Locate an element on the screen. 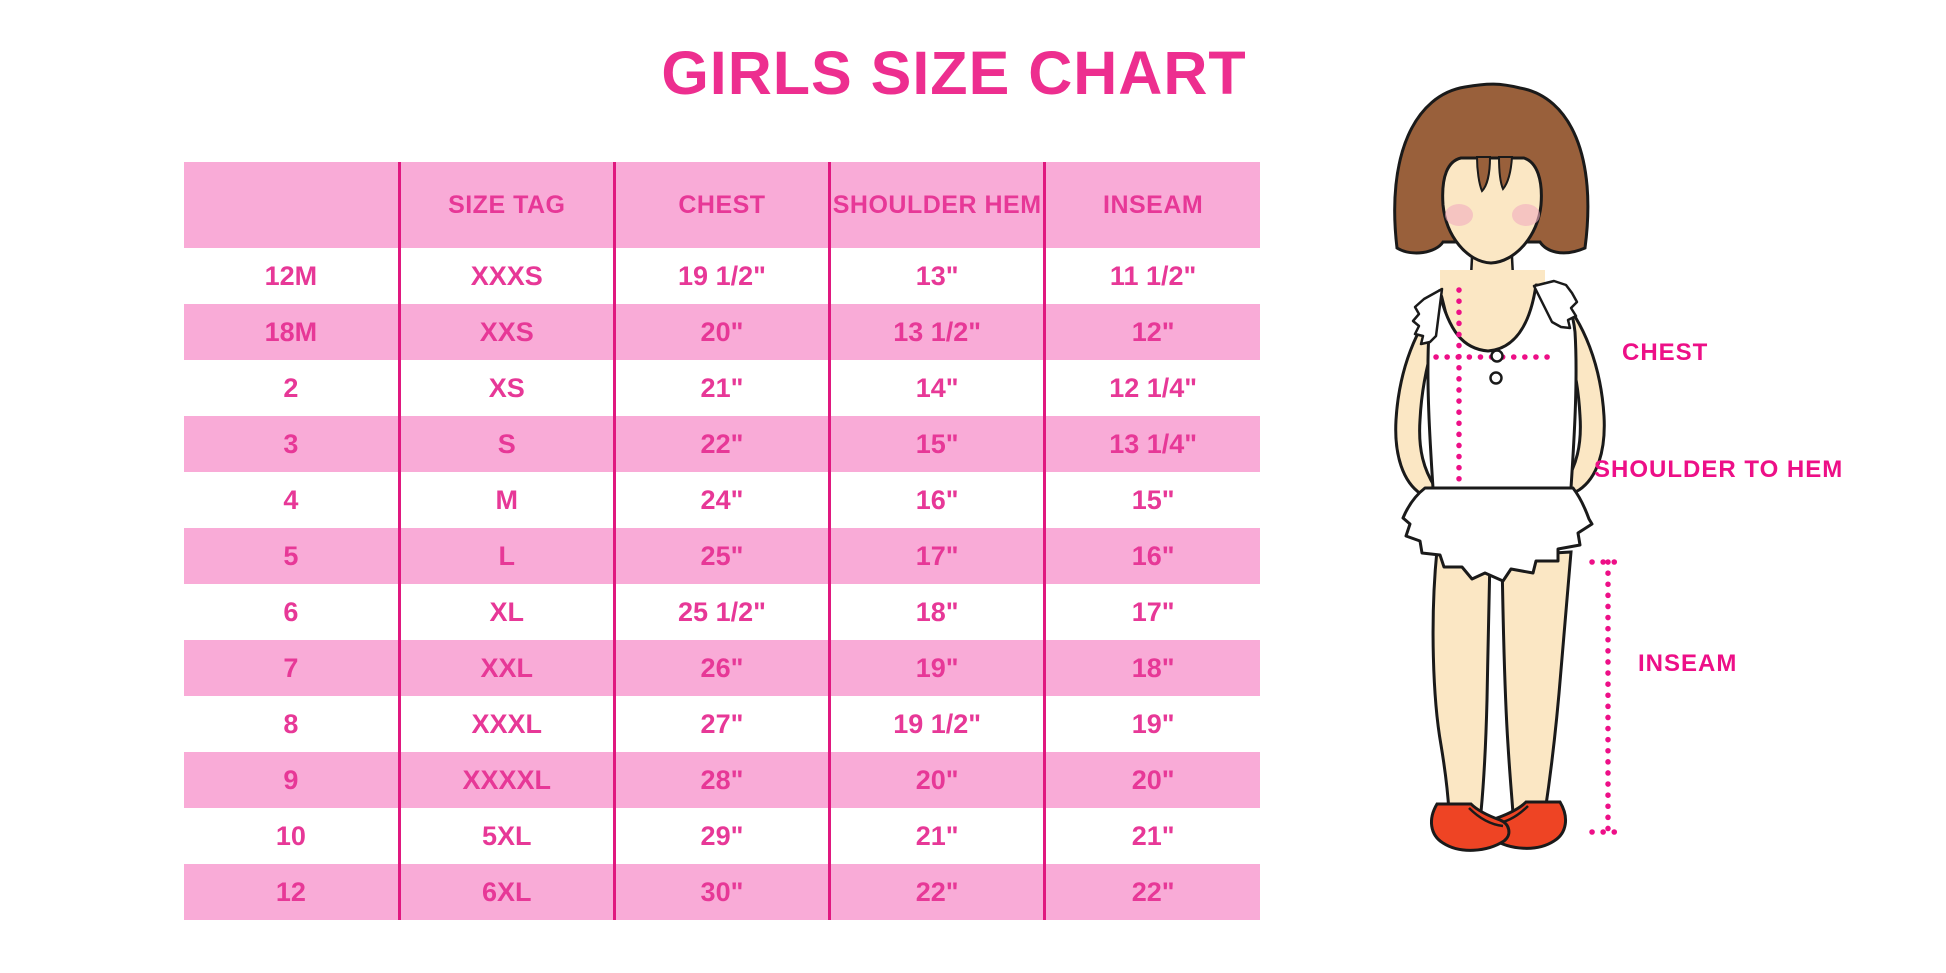 The height and width of the screenshot is (973, 1946). table-cell: 25 1/2" is located at coordinates (721, 612).